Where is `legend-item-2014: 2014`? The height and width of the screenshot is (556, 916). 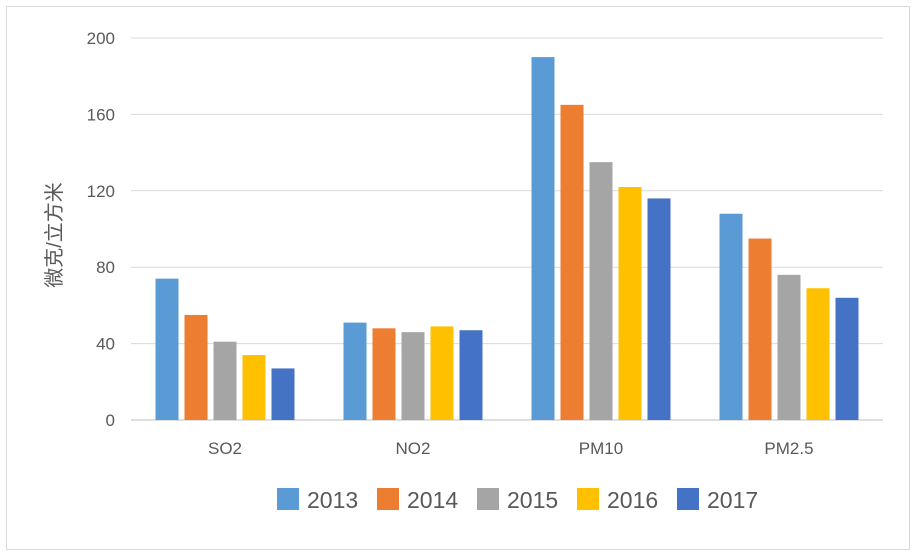 legend-item-2014: 2014 is located at coordinates (417, 500).